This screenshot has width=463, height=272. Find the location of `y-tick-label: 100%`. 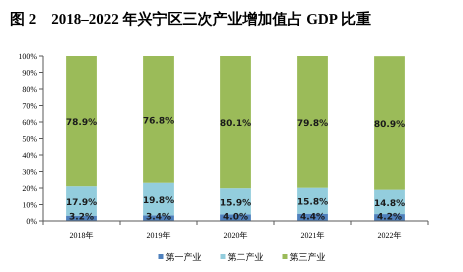

y-tick-label: 100% is located at coordinates (28, 56).